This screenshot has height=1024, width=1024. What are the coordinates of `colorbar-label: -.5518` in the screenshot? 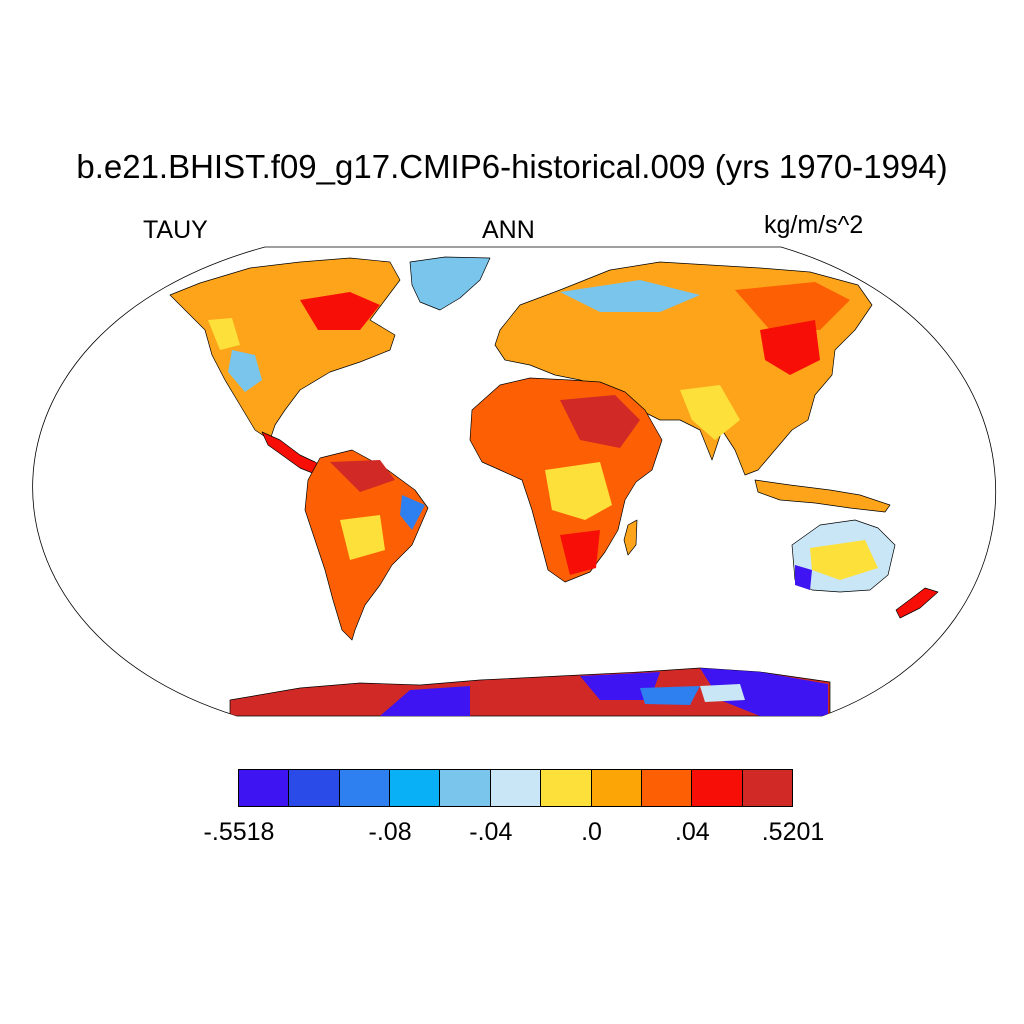 It's located at (239, 832).